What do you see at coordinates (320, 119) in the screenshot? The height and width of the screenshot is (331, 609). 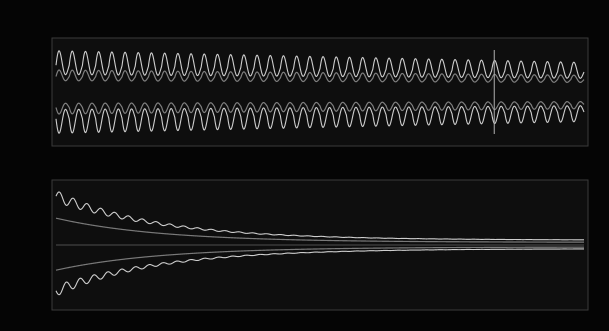 I see `top-series-lower-outer-line` at bounding box center [320, 119].